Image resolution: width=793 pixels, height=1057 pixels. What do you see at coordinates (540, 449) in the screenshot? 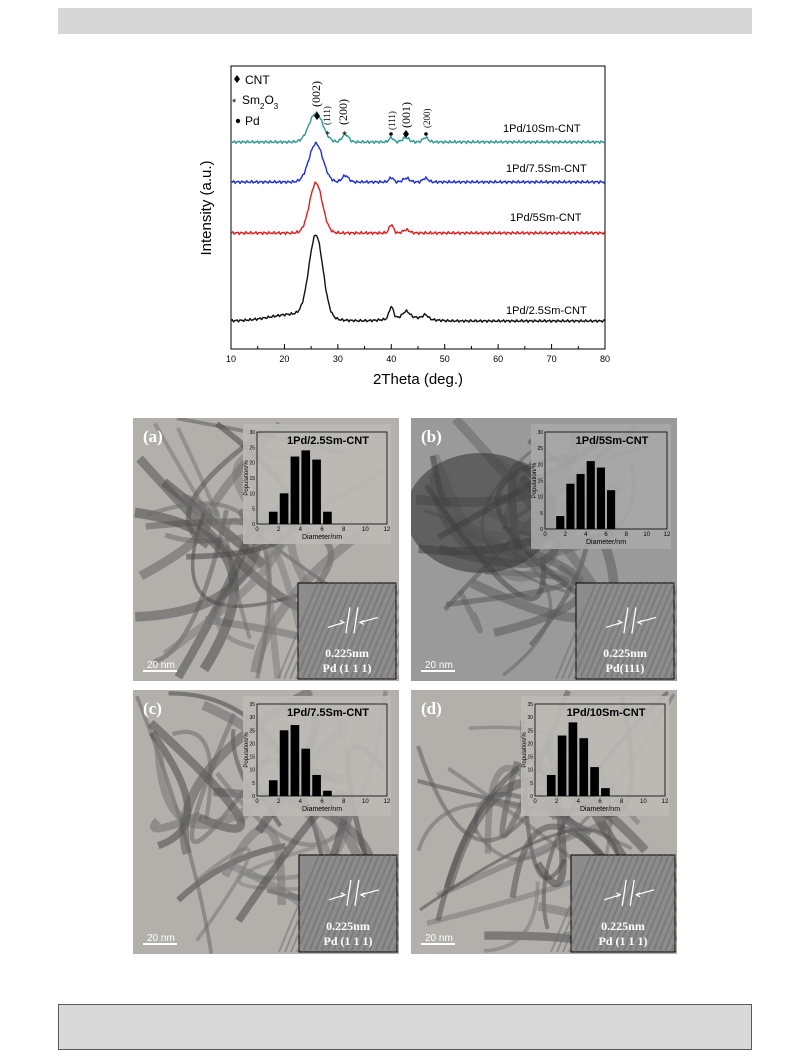
I see `histogram-ytick-label: 25` at bounding box center [540, 449].